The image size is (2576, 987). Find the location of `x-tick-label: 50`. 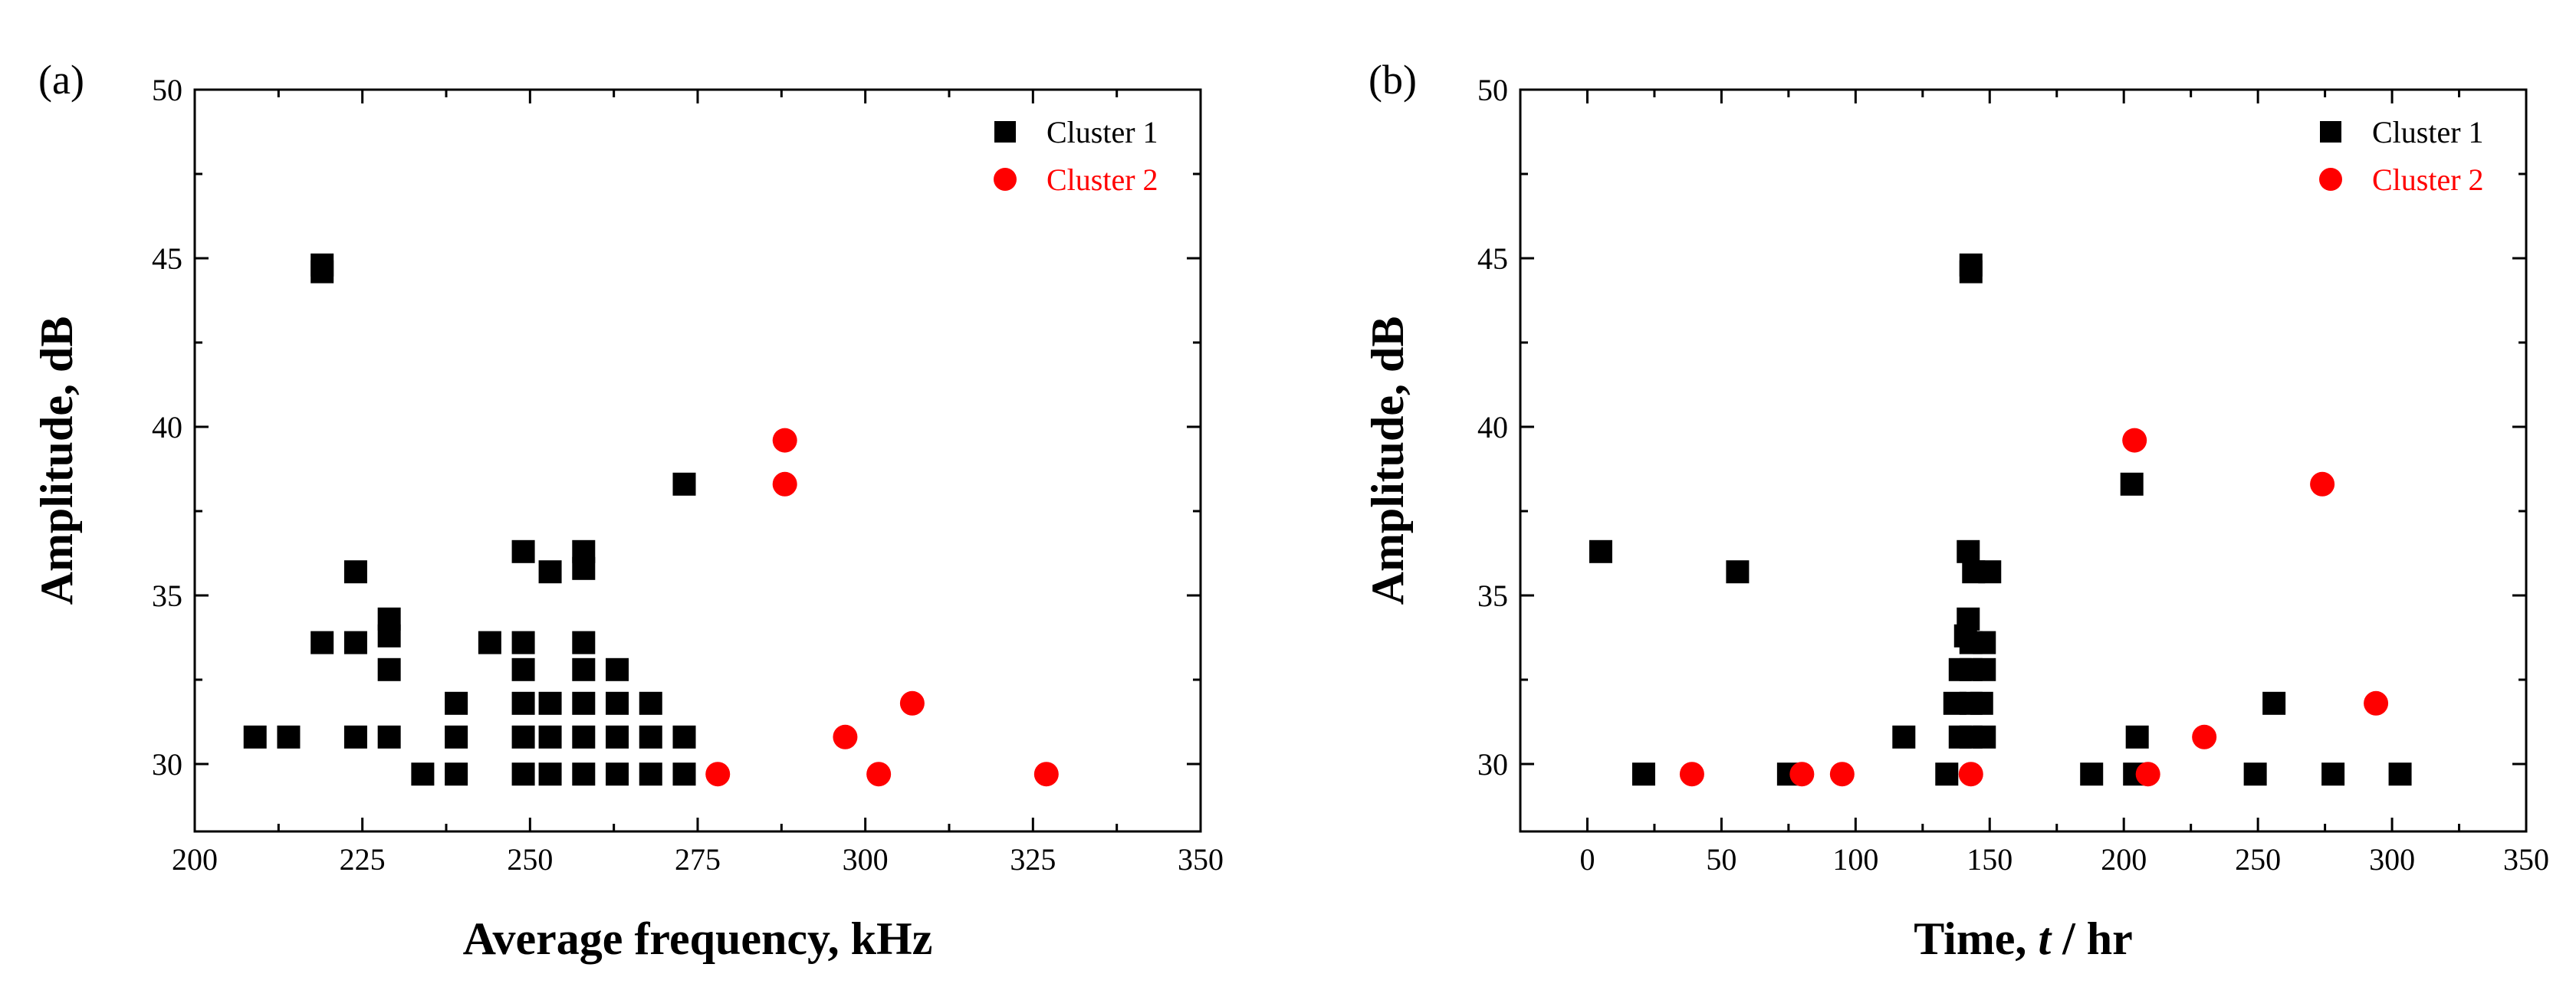

x-tick-label: 50 is located at coordinates (1721, 859).